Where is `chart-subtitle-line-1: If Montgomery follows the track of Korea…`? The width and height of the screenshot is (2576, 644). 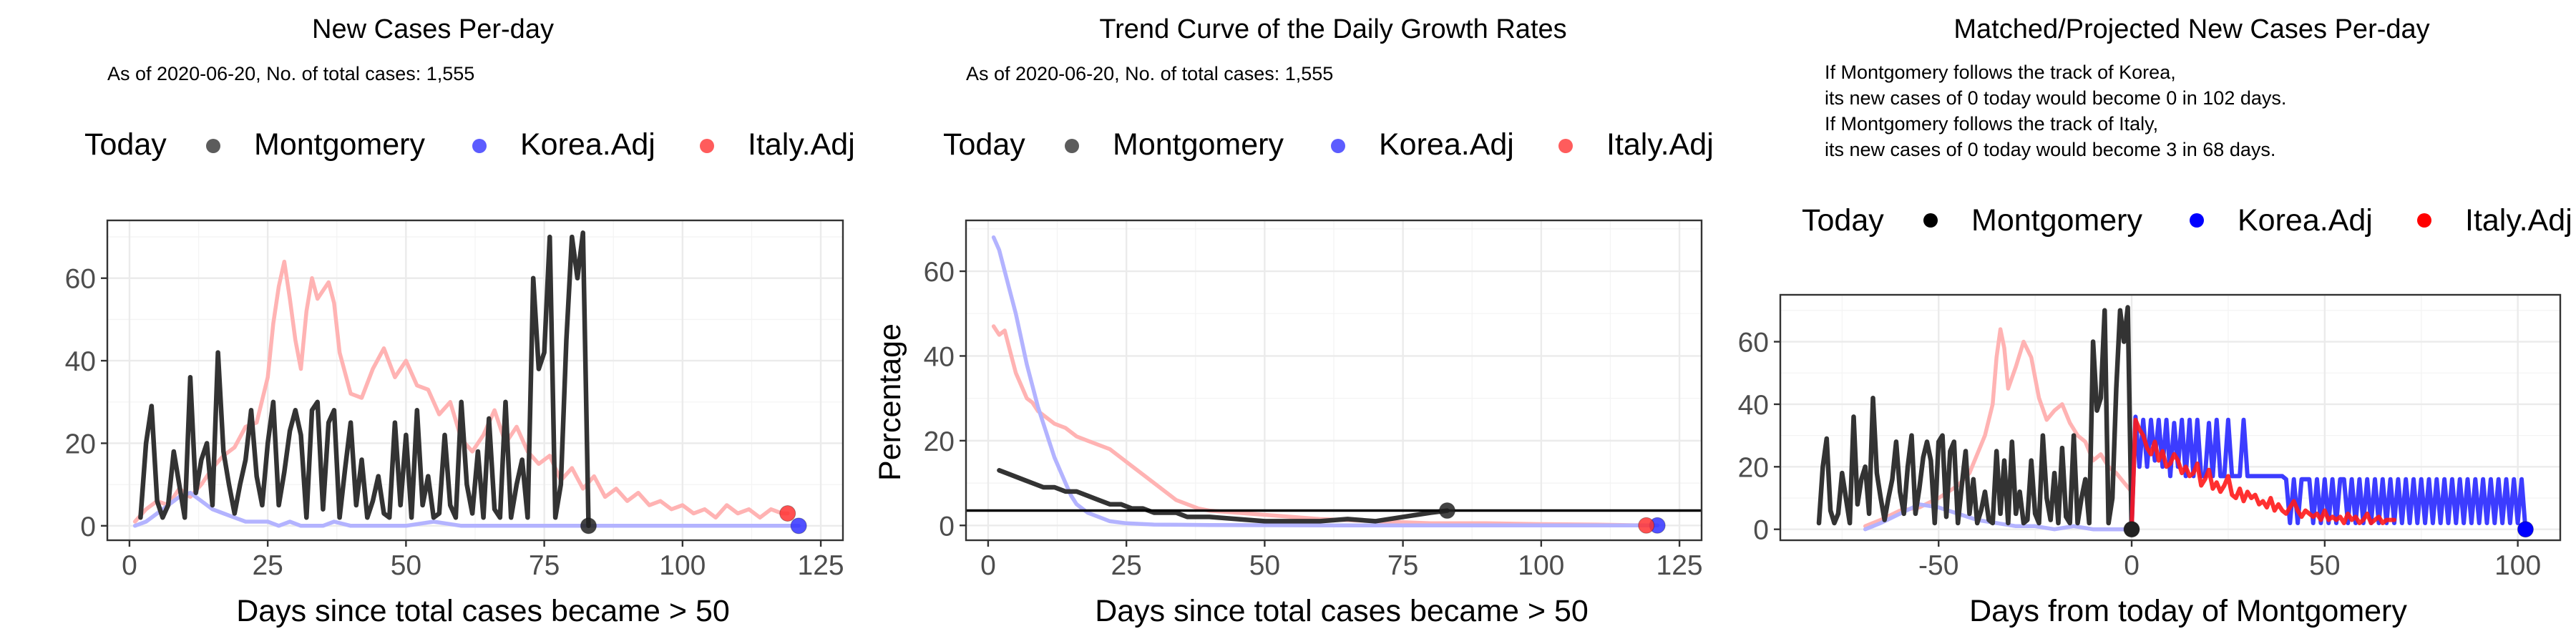
chart-subtitle-line-1: If Montgomery follows the track of Korea… is located at coordinates (2000, 72).